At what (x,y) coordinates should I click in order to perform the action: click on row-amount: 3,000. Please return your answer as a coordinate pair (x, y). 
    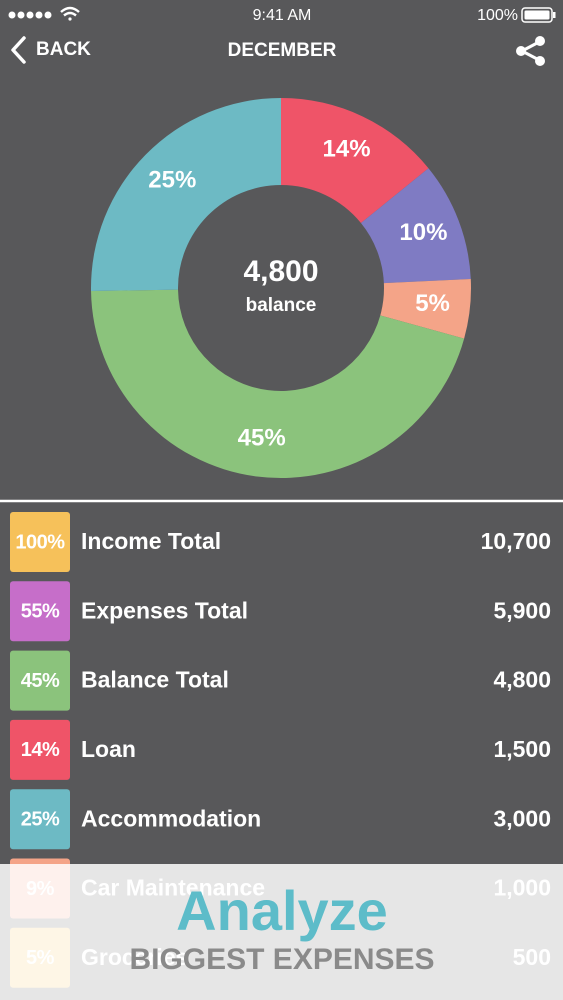
    Looking at the image, I should click on (522, 818).